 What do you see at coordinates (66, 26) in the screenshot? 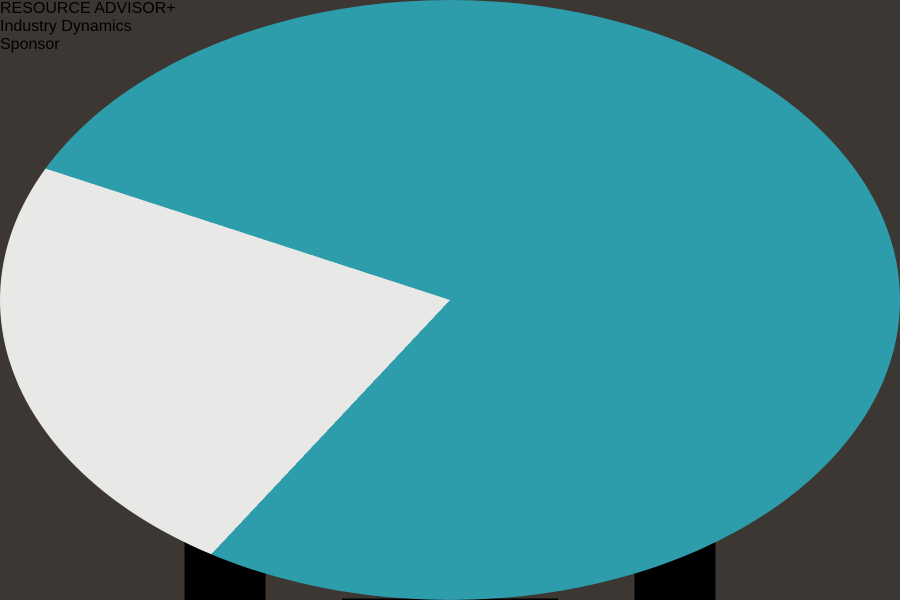
I see `organization-name: Industry Dynamics` at bounding box center [66, 26].